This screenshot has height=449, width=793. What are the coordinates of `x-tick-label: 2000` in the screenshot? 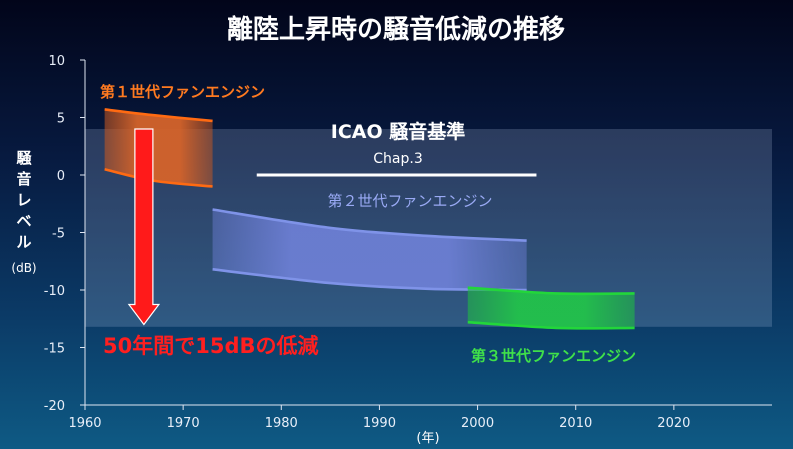 It's located at (477, 423).